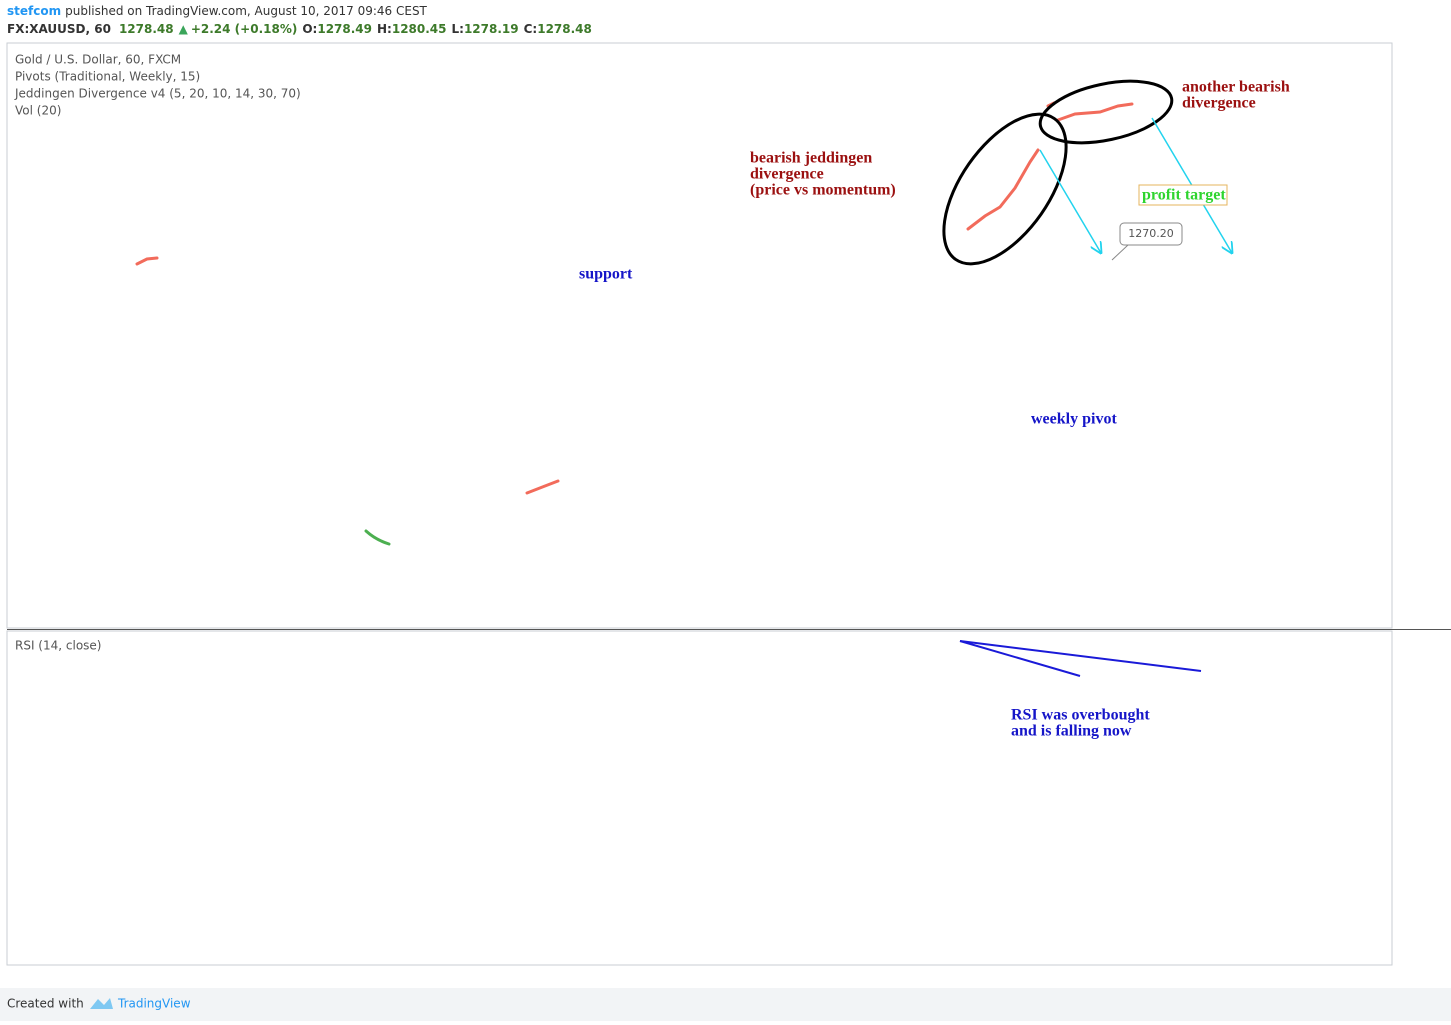  I want to click on annotation: profit target, so click(1184, 195).